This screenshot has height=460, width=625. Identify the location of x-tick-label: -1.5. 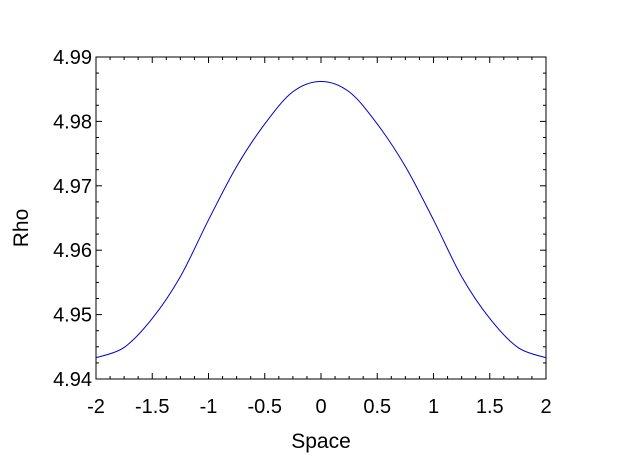
(152, 407).